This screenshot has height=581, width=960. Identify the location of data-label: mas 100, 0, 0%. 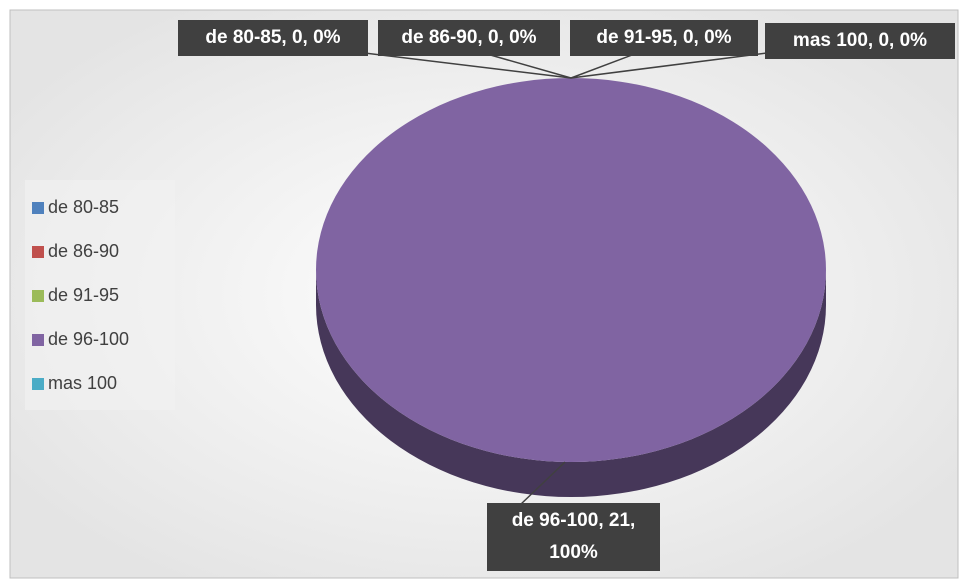
(860, 41).